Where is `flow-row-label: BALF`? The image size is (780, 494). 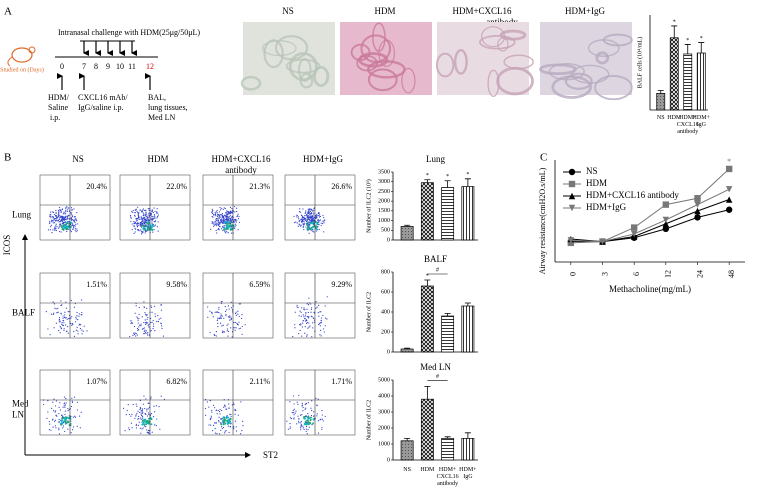 flow-row-label: BALF is located at coordinates (23, 313).